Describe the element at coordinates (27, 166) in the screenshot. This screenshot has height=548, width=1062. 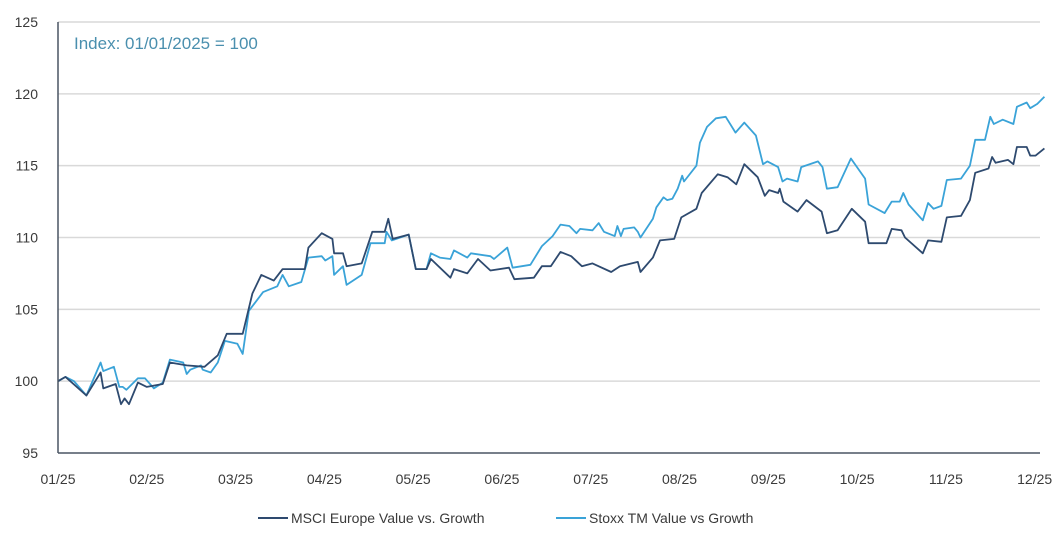
I see `y-tick-label: 115` at that location.